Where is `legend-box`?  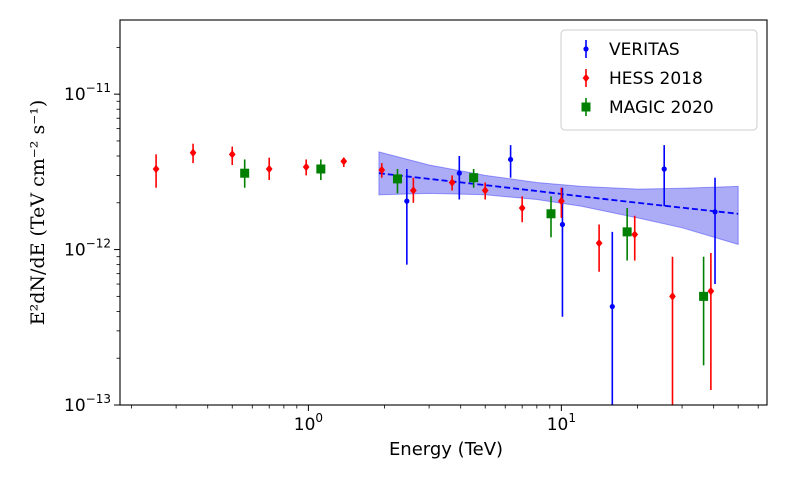 legend-box is located at coordinates (659, 80).